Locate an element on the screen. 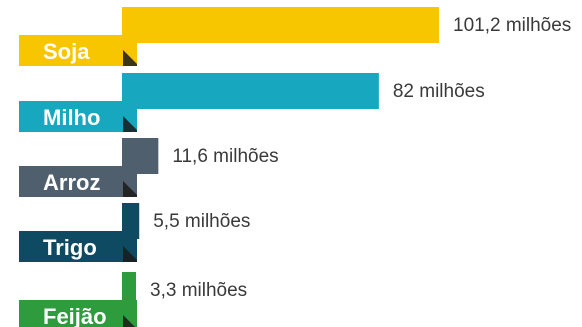 Image resolution: width=582 pixels, height=327 pixels. category-label-trigo: Trigo is located at coordinates (70, 247).